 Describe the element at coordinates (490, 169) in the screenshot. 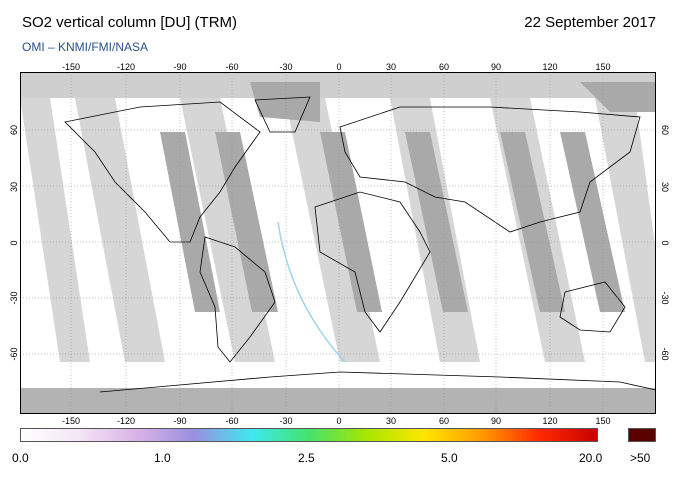

I see `europe-asia-coast` at that location.